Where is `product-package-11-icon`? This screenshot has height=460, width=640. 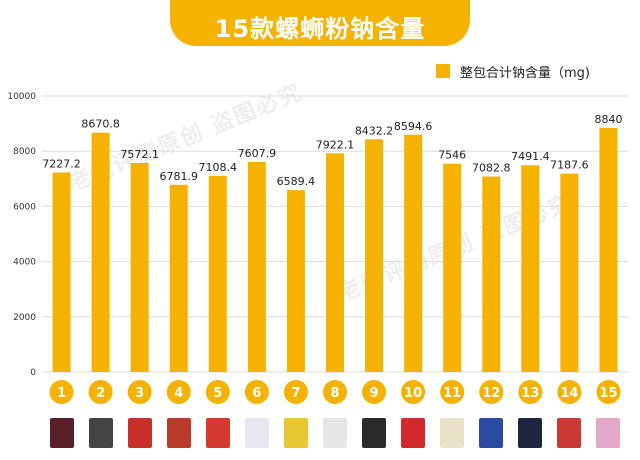
product-package-11-icon is located at coordinates (452, 433).